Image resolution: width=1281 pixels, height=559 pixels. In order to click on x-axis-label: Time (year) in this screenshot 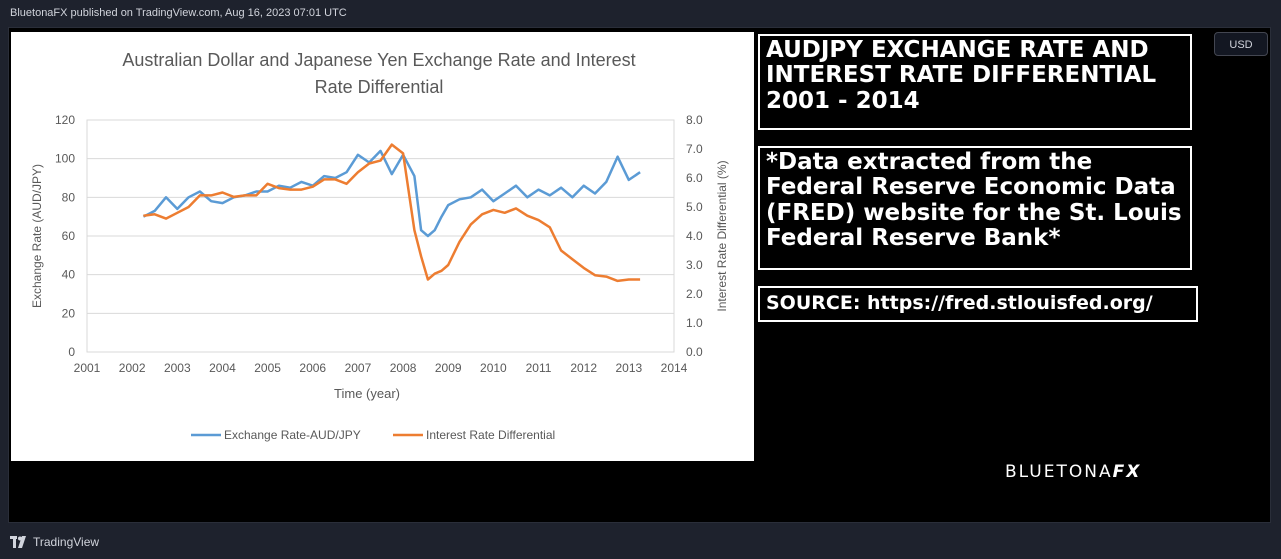, I will do `click(367, 393)`.